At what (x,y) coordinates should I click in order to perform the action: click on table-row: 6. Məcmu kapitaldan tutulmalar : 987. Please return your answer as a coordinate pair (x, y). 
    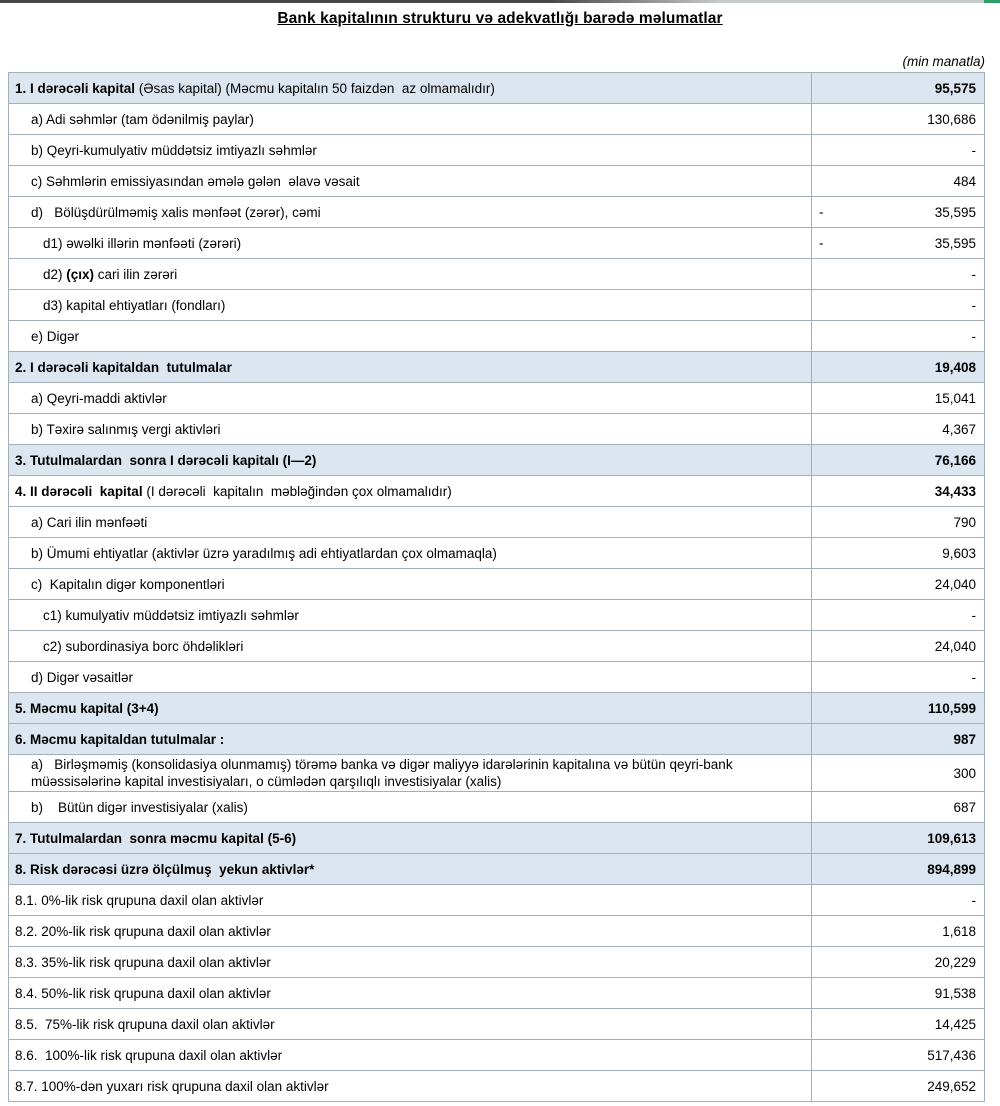
    Looking at the image, I should click on (496, 739).